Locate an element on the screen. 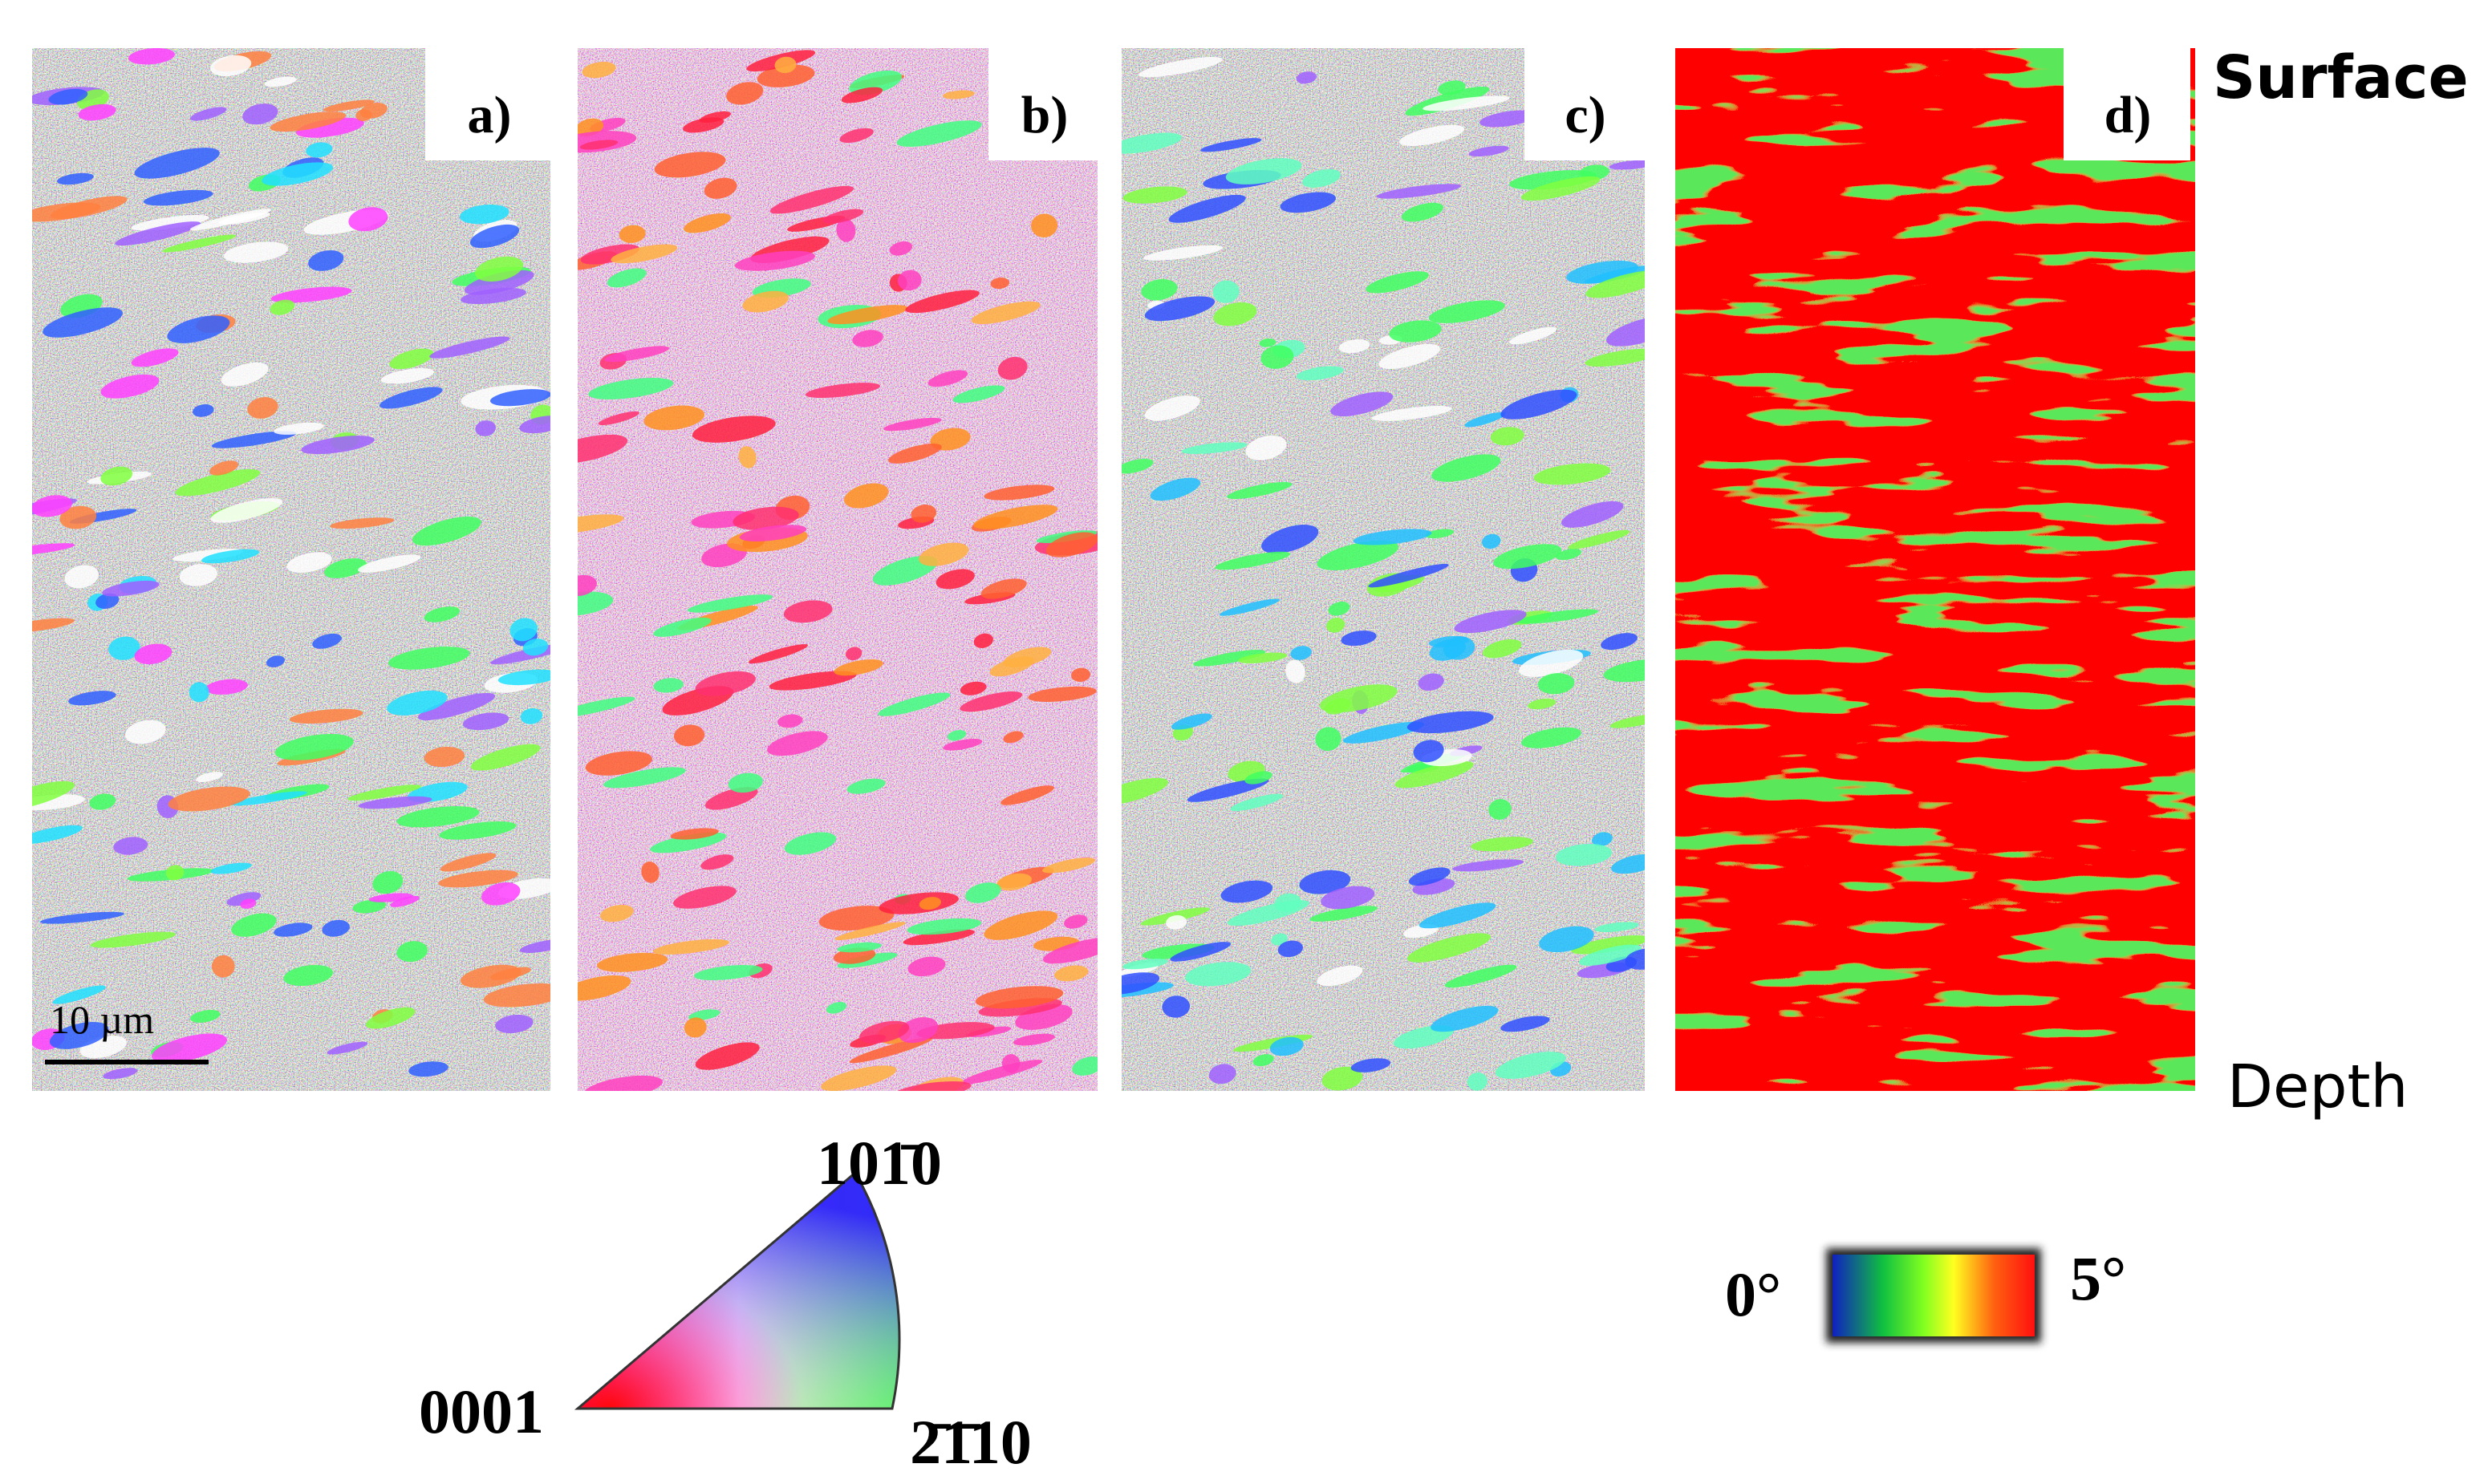  scale-bar-label: 10 µm is located at coordinates (102, 1020).